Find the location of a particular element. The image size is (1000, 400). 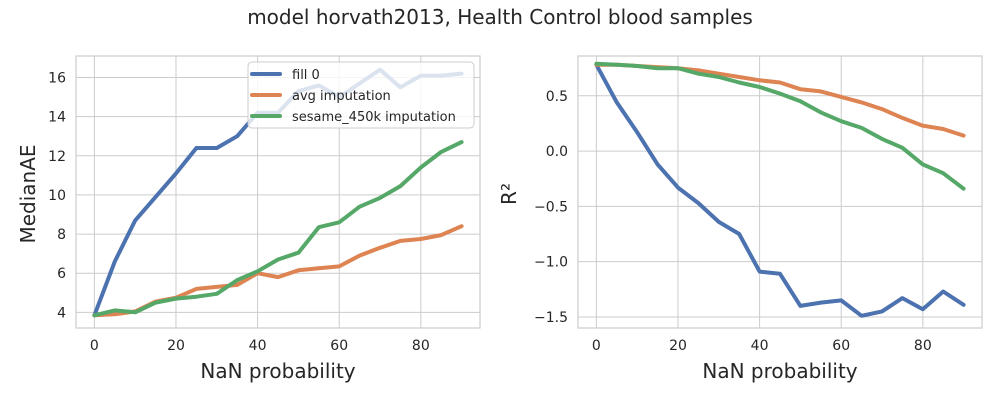

left-x-tick-label: 0 is located at coordinates (94, 346).